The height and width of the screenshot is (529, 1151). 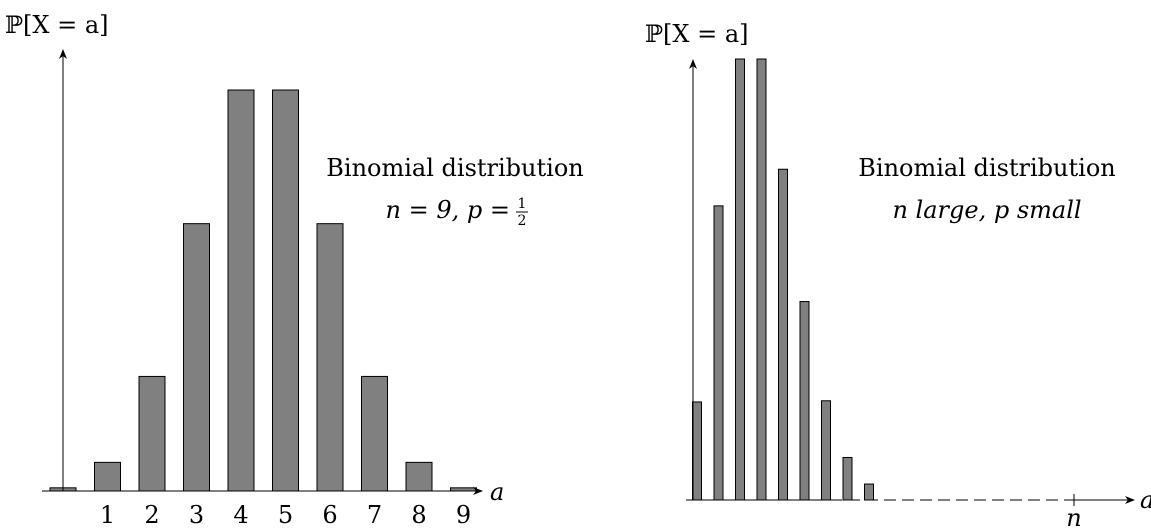 I want to click on tick-label-6: 6, so click(x=329, y=515).